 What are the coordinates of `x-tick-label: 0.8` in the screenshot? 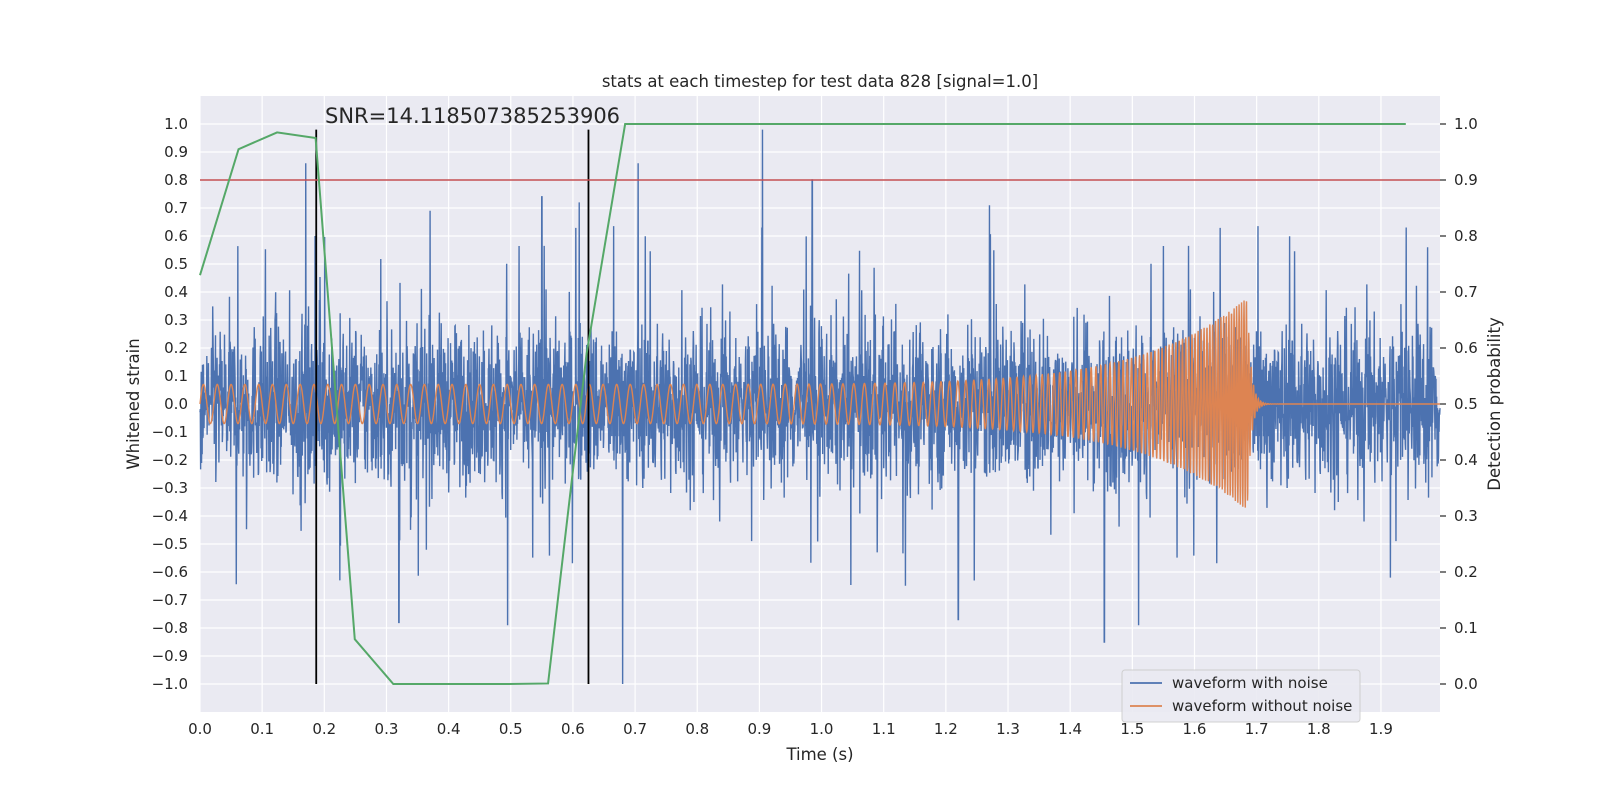 It's located at (697, 729).